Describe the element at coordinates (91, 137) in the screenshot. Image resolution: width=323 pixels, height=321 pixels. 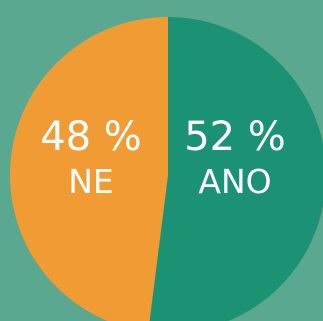
I see `slice-ne-percent: 48 %` at that location.